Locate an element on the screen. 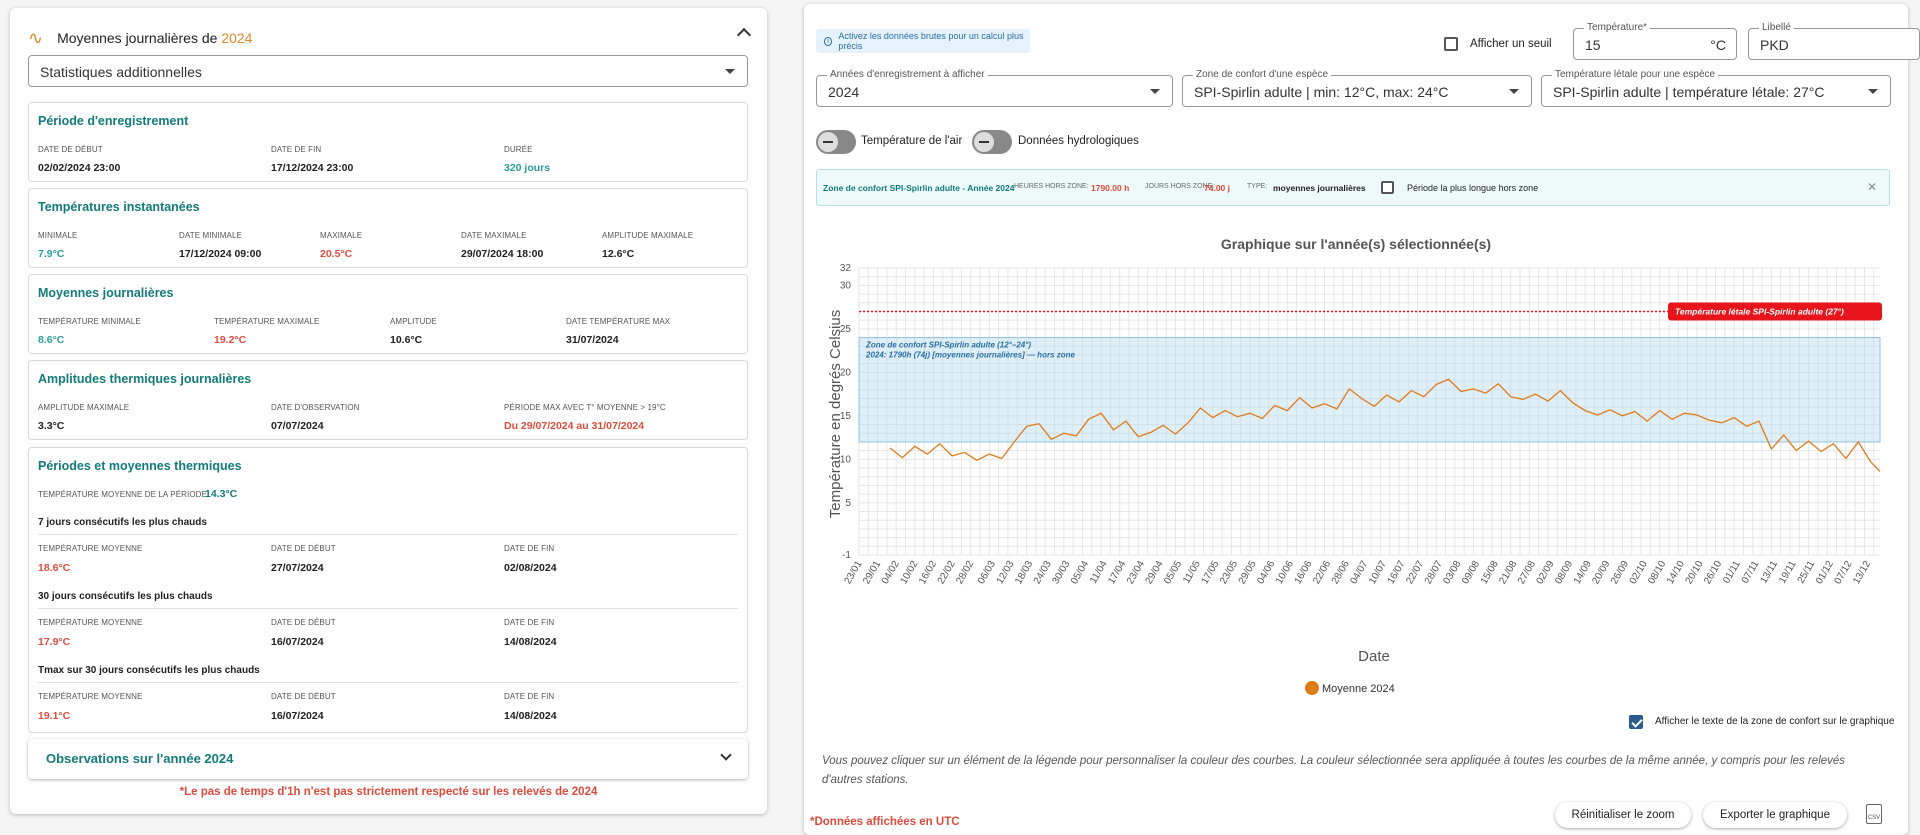 This screenshot has height=835, width=1920. hydro-toggle-label: Données hydrologiques is located at coordinates (1078, 141).